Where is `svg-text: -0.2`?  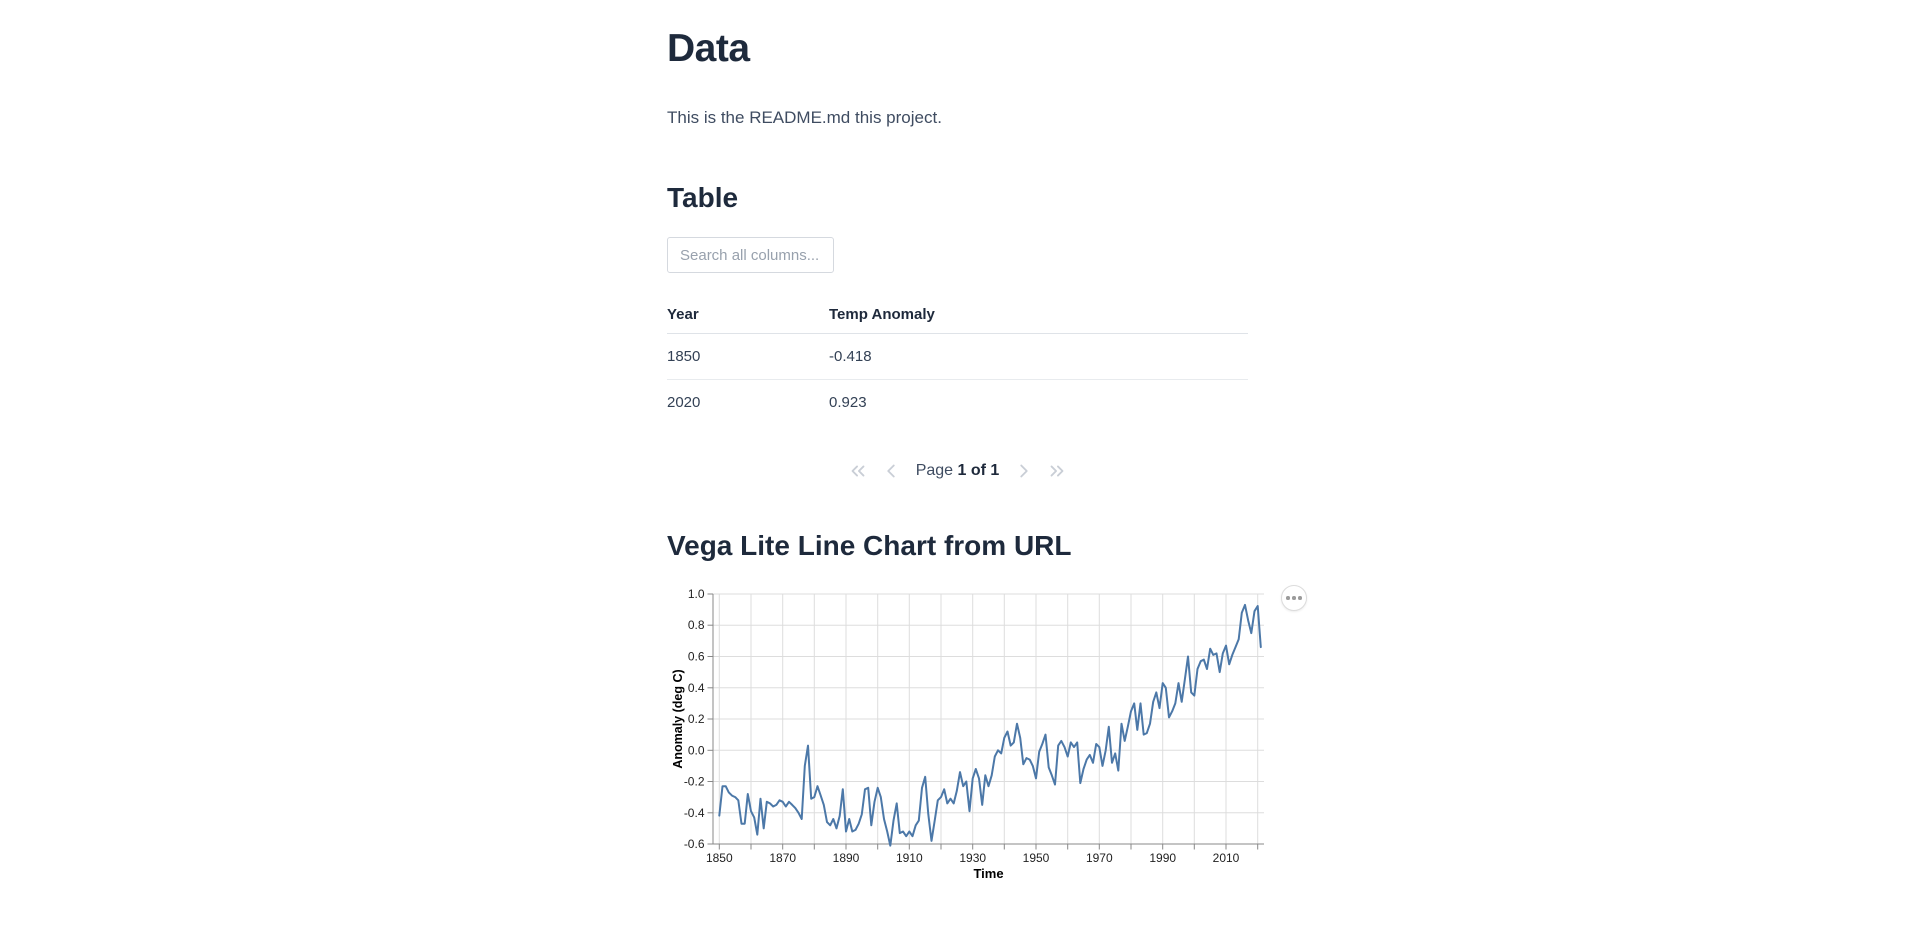 svg-text: -0.2 is located at coordinates (694, 782).